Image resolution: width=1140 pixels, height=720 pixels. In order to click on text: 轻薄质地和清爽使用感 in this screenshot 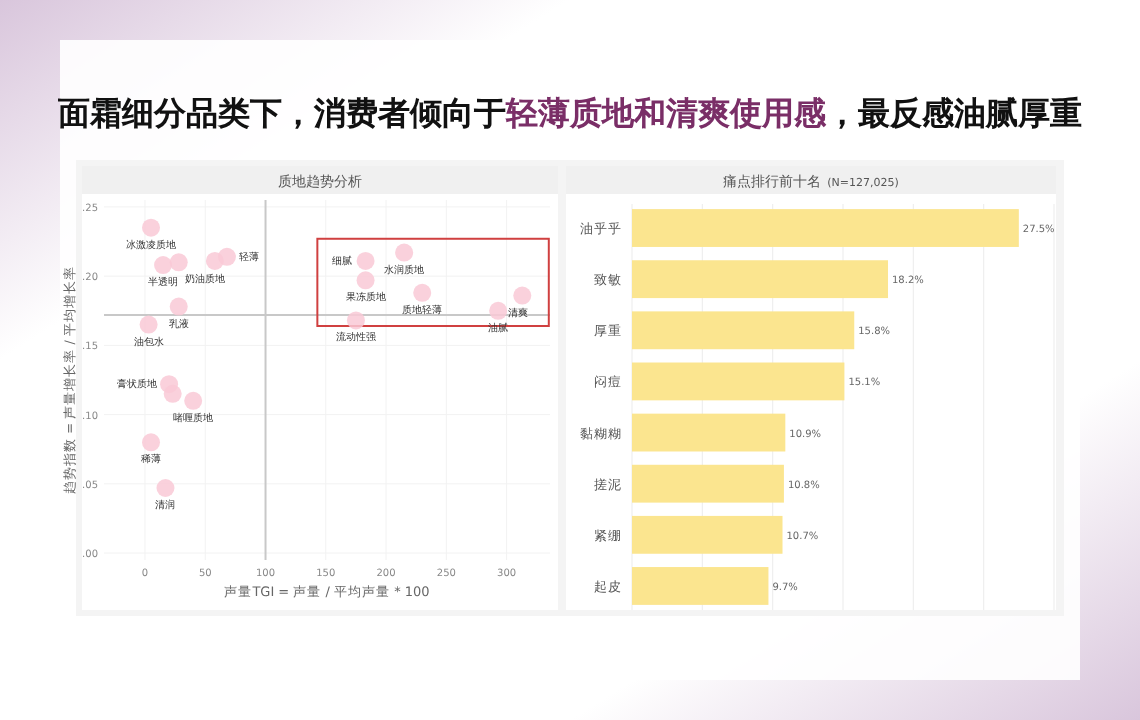, I will do `click(666, 113)`.